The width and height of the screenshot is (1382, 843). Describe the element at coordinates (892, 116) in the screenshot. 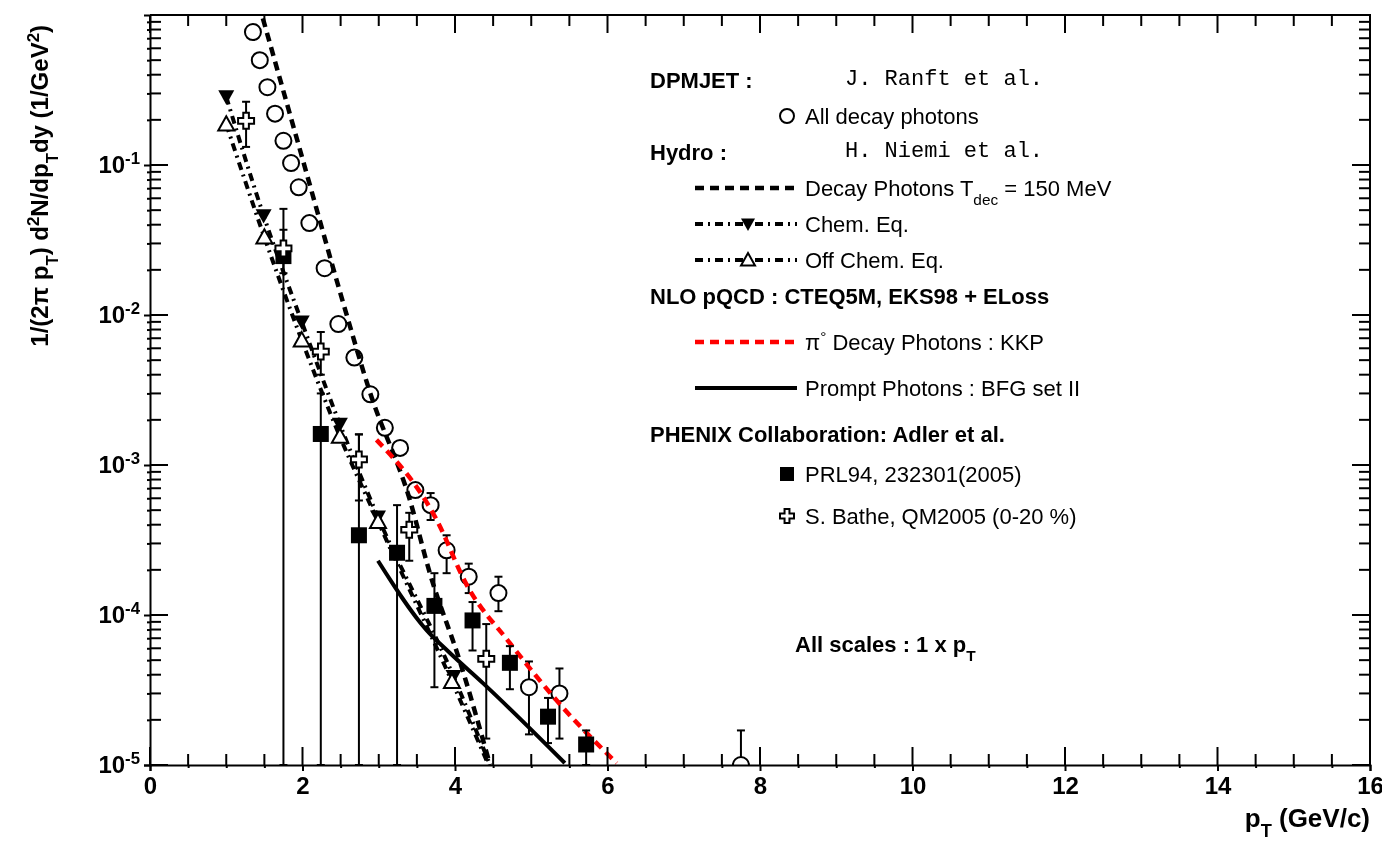

I see `legend-label: All decay photons` at that location.